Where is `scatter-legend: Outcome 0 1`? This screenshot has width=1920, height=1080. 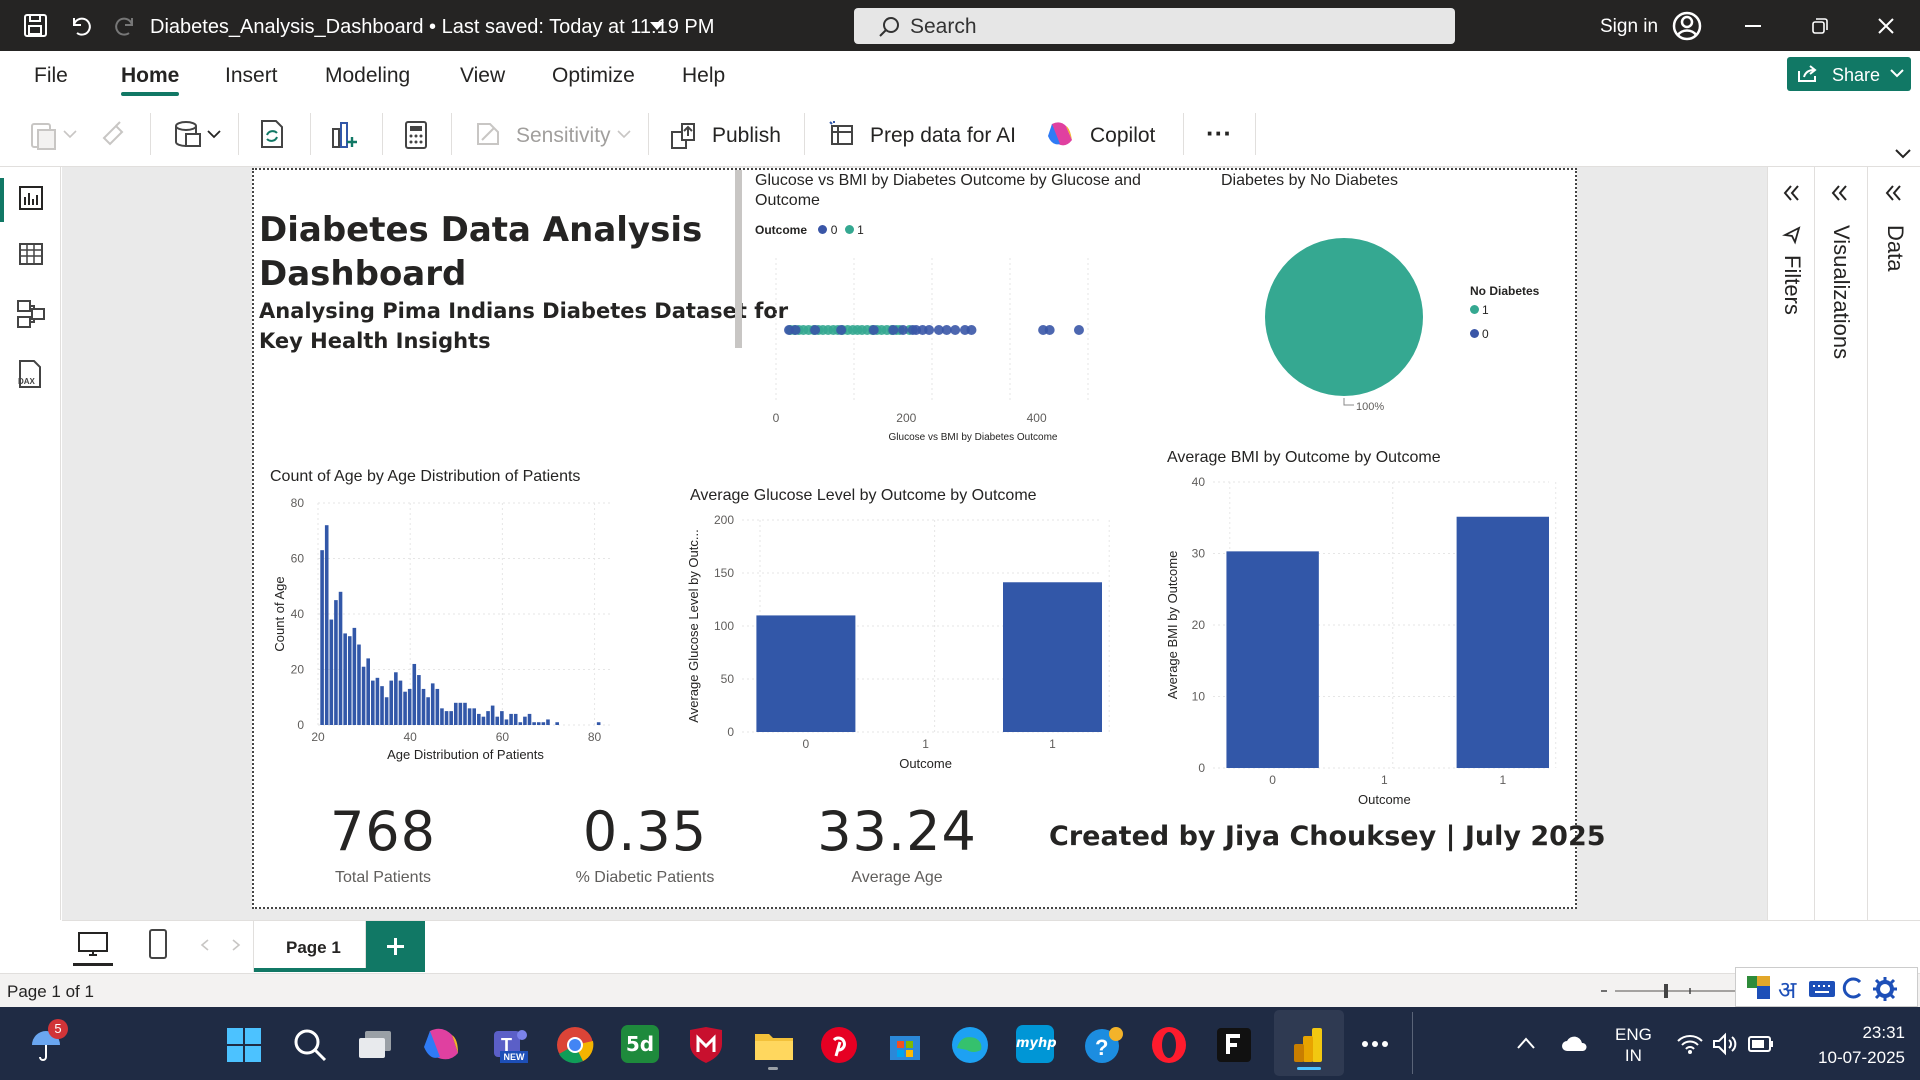
scatter-legend: Outcome 0 1 is located at coordinates (809, 230).